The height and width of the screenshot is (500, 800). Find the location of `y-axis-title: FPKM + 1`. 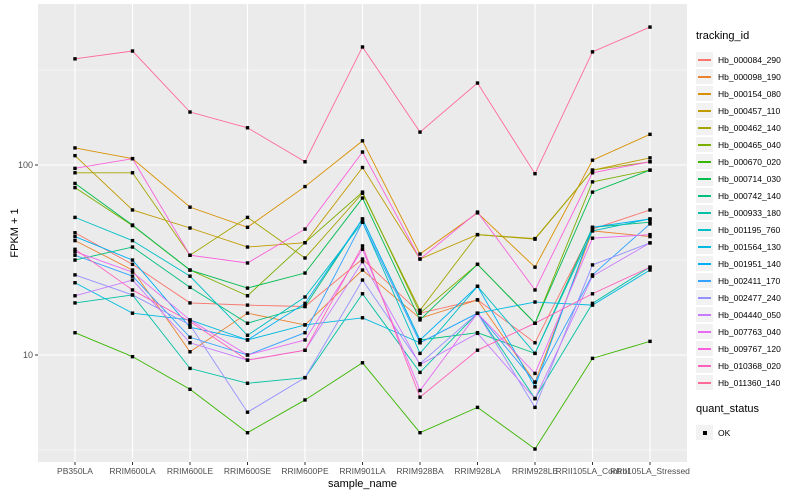

y-axis-title: FPKM + 1 is located at coordinates (15, 233).